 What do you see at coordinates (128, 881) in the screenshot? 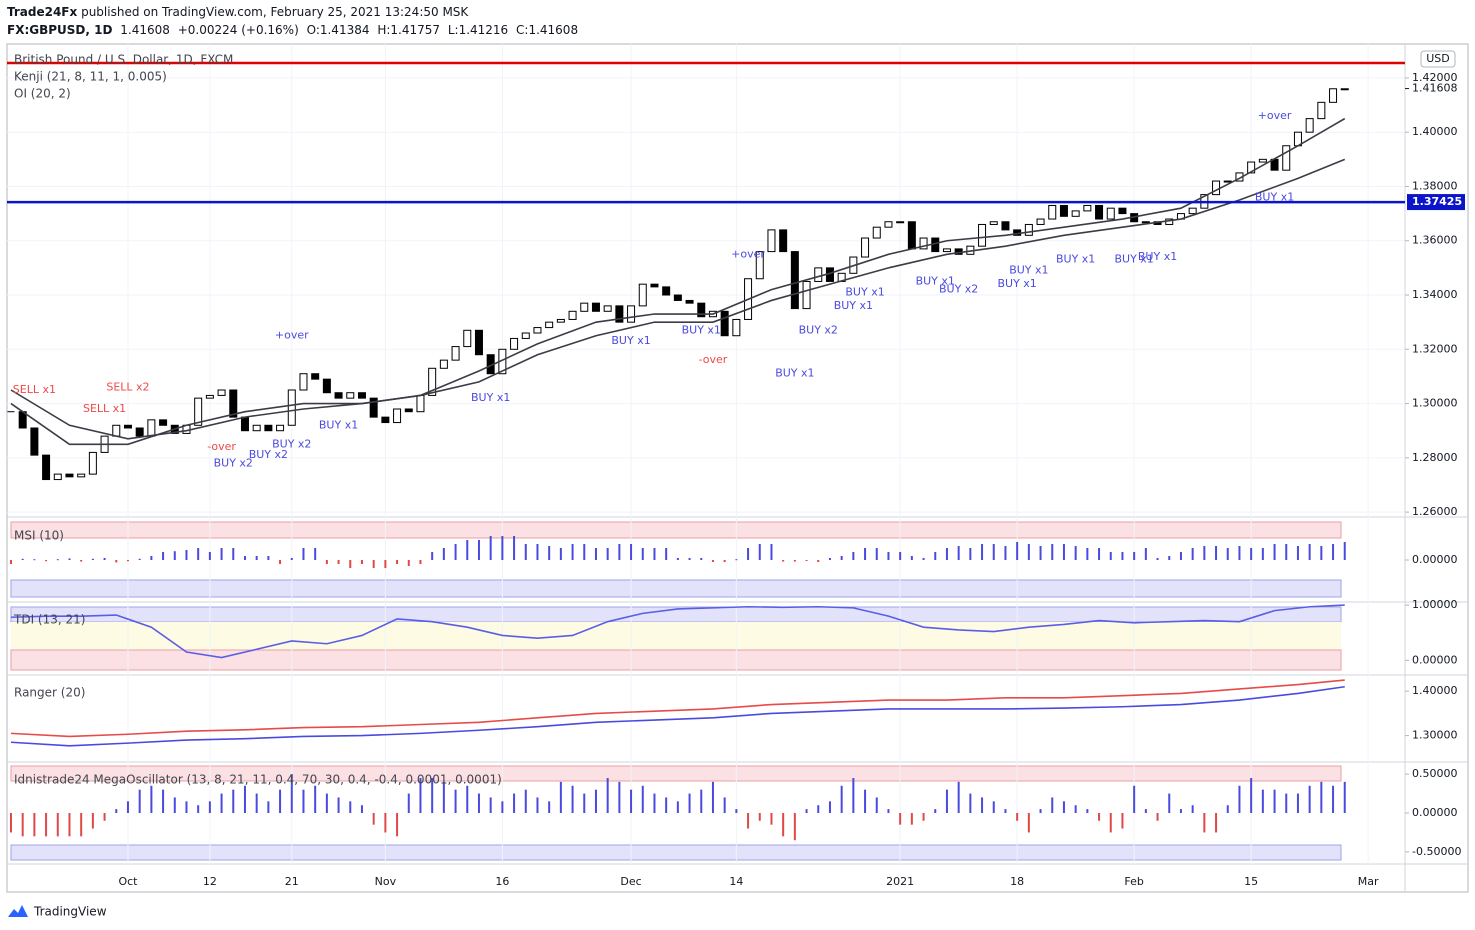
I see `x-tick-label: Oct` at bounding box center [128, 881].